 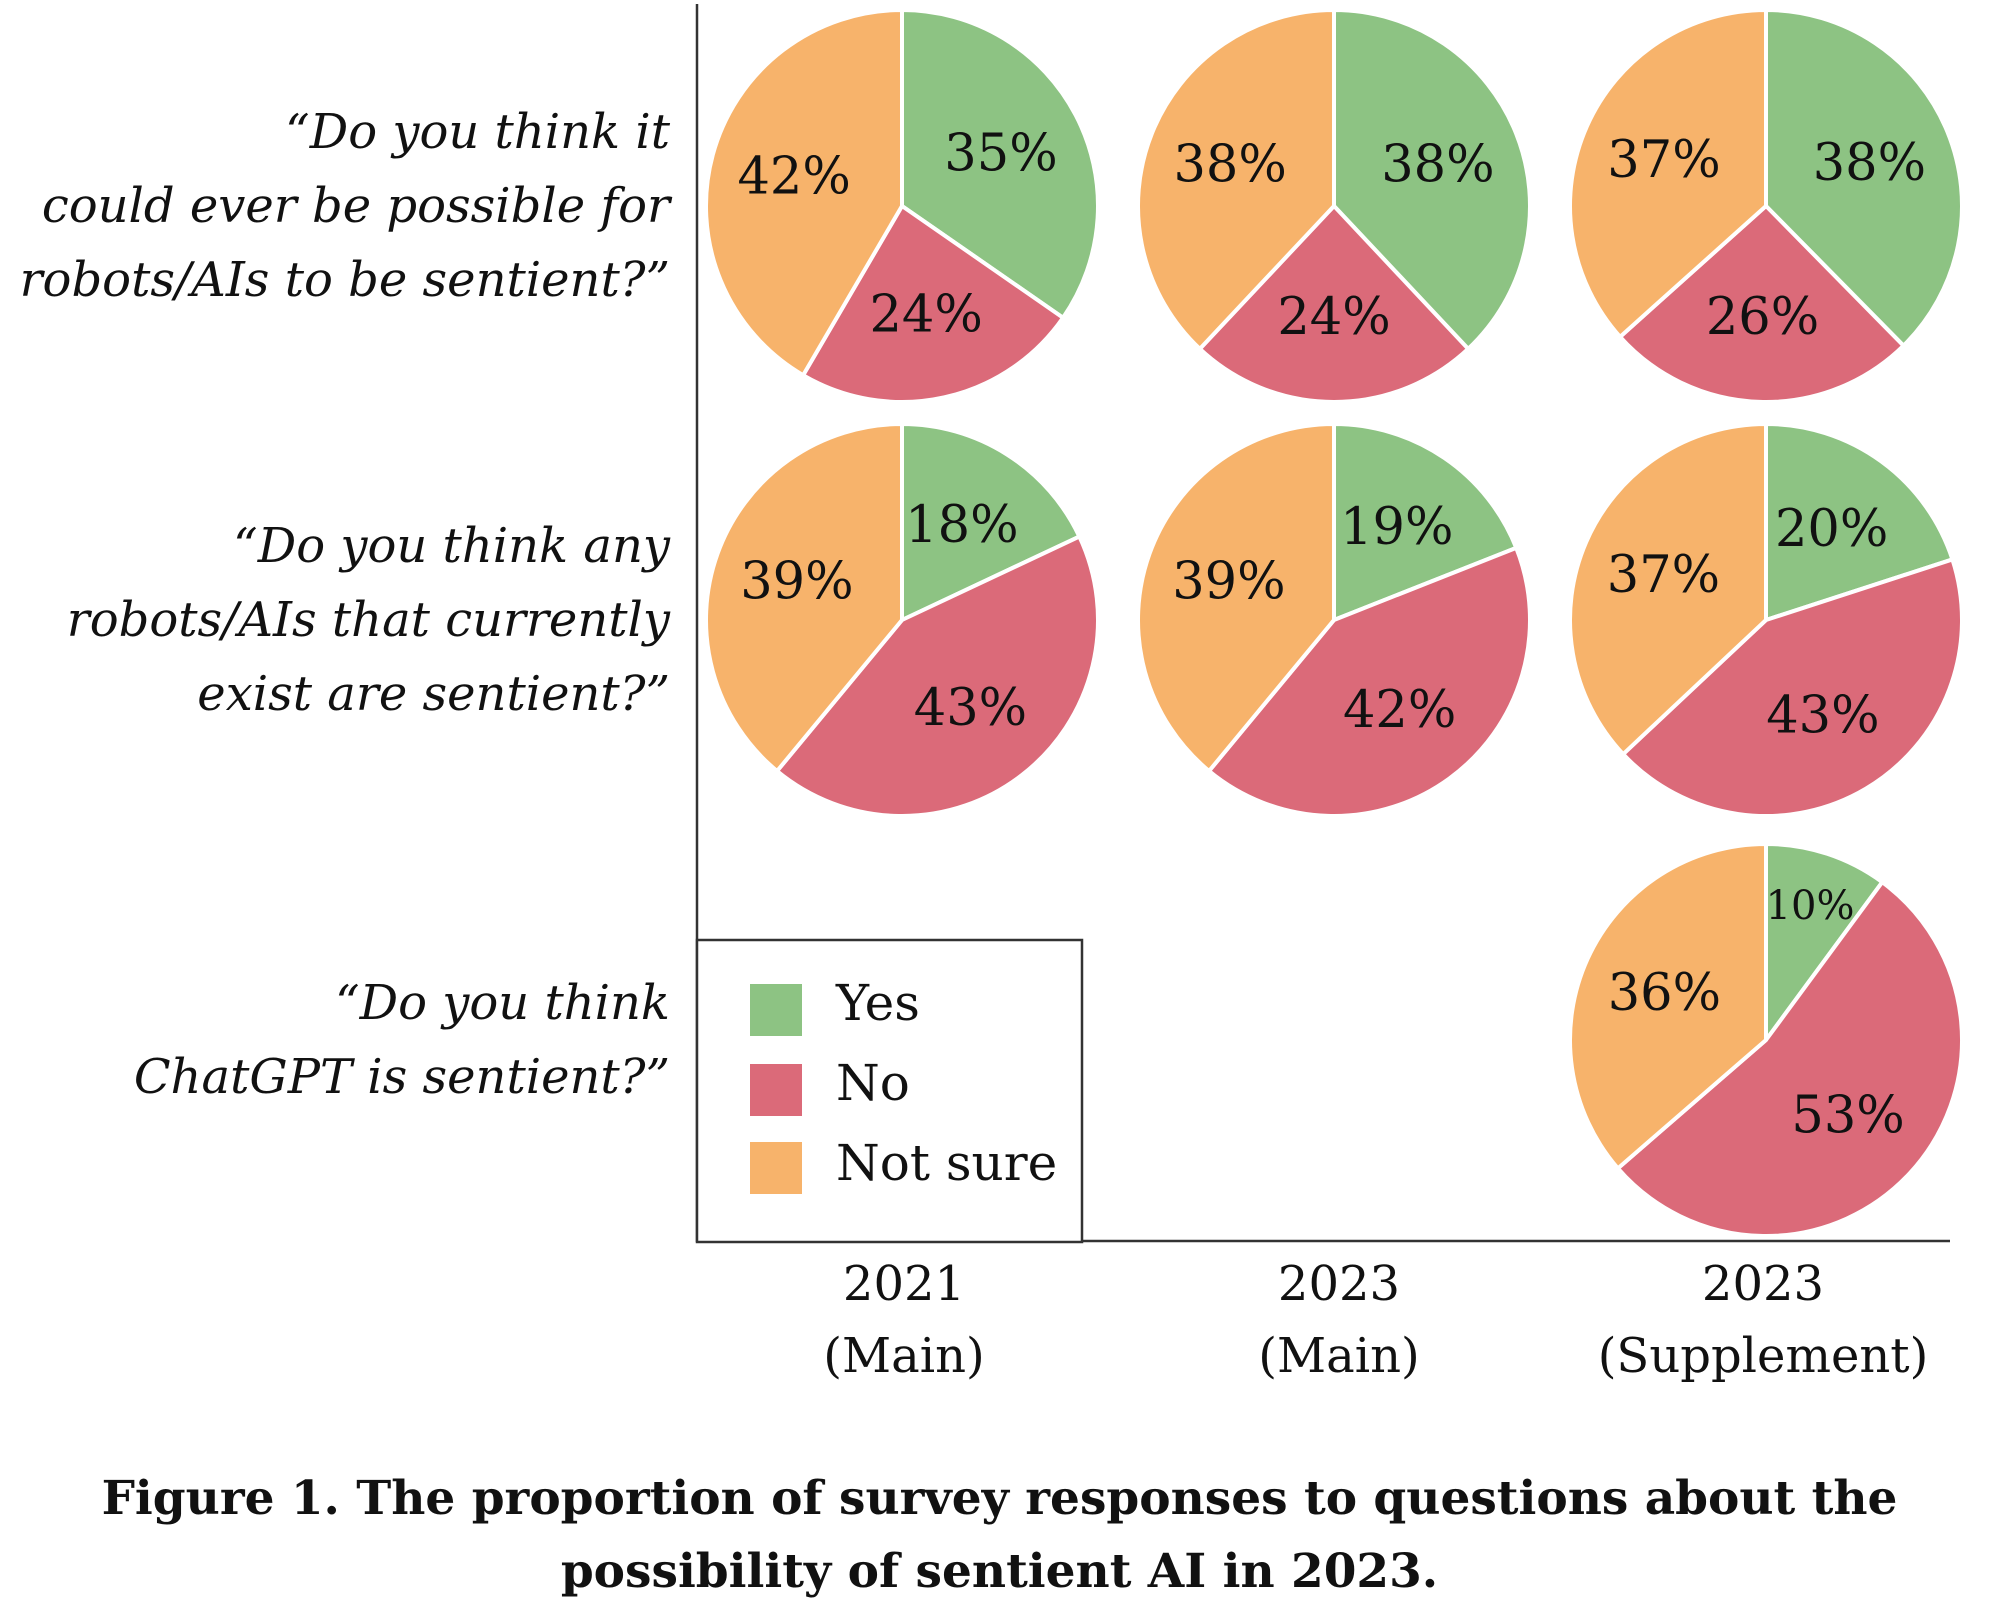 I want to click on column-label-2023-supplement-sub: (Supplement), so click(x=1763, y=1356).